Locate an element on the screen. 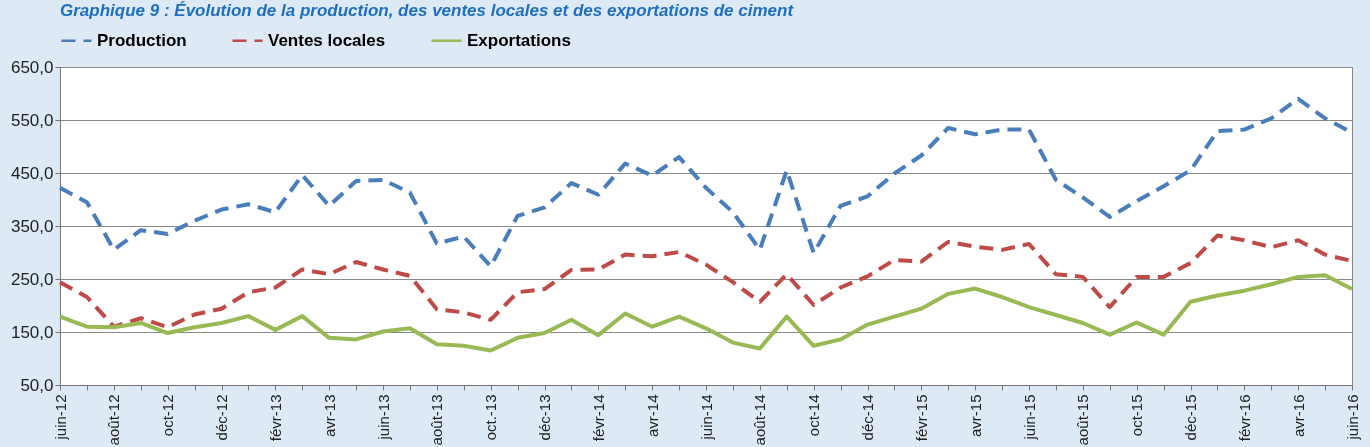 The width and height of the screenshot is (1370, 447). x-tick-label: févr-16 is located at coordinates (1244, 418).